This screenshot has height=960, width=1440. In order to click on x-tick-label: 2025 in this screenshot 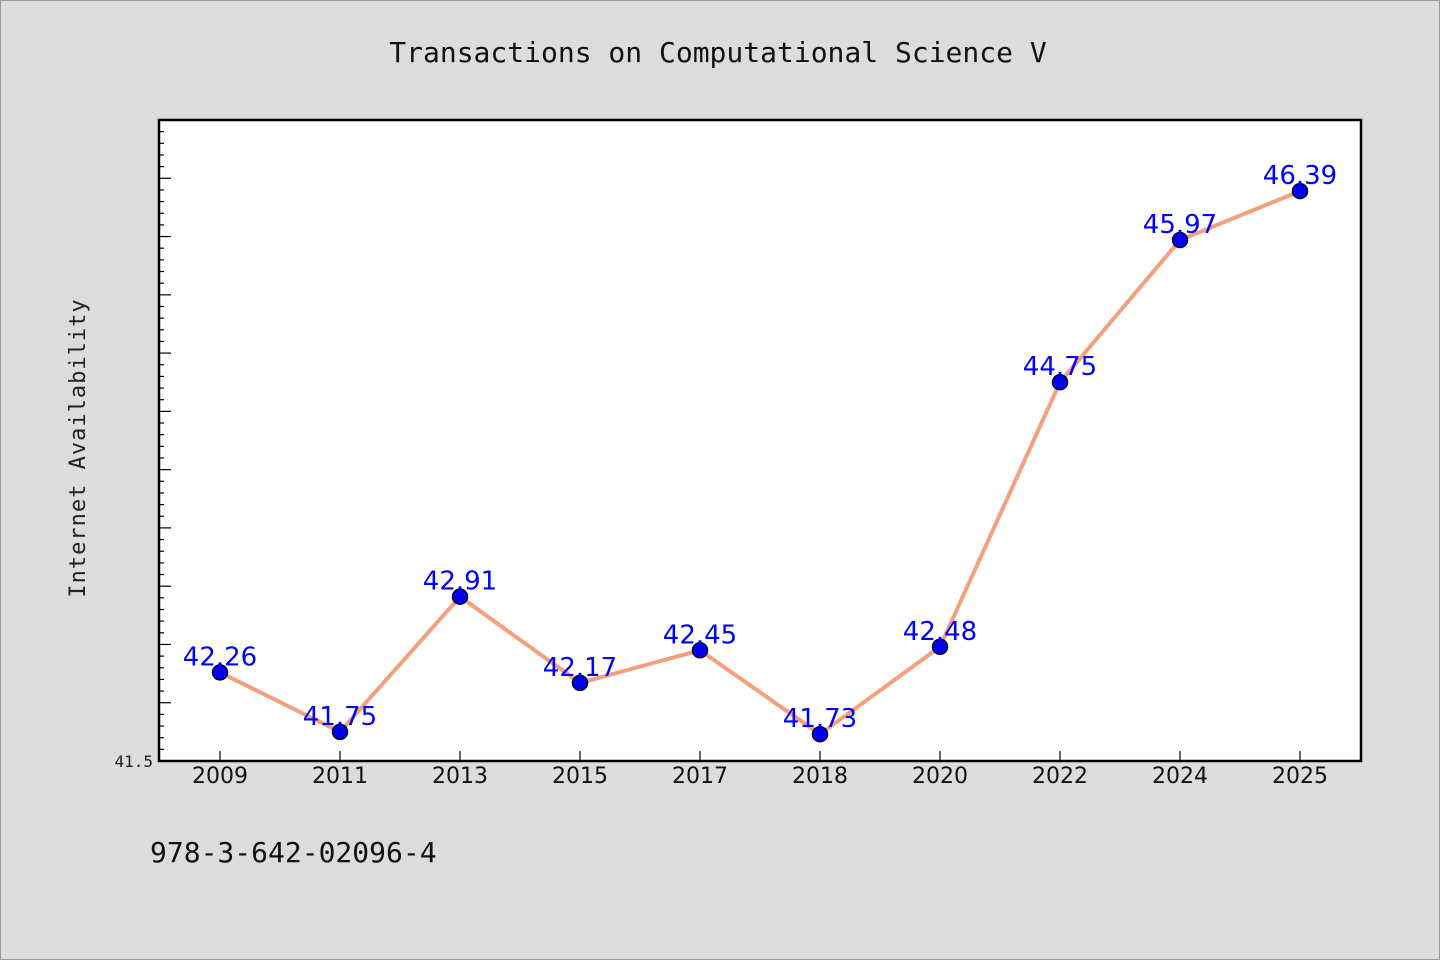, I will do `click(1300, 776)`.